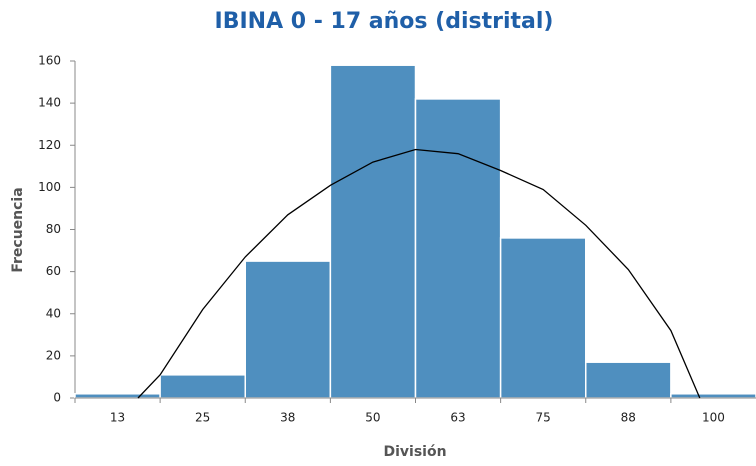  I want to click on y-tick-label: 100, so click(49, 187).